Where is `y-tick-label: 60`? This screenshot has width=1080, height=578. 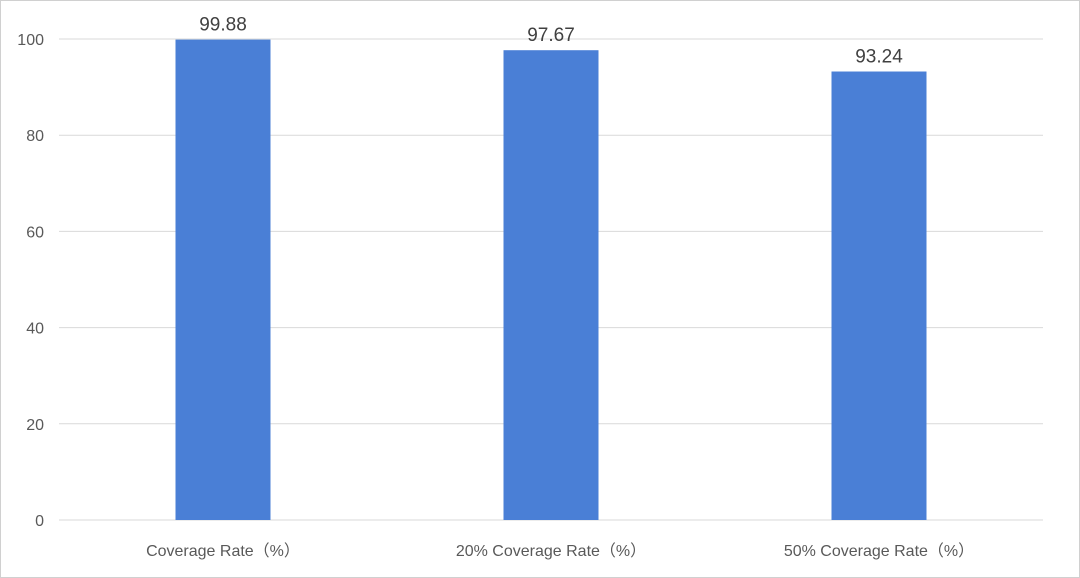
y-tick-label: 60 is located at coordinates (35, 232).